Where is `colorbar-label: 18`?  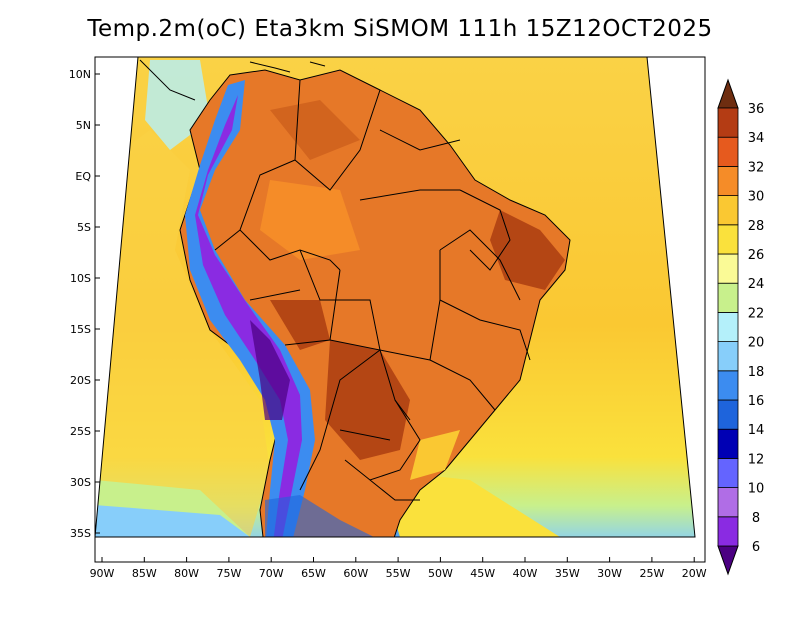 colorbar-label: 18 is located at coordinates (756, 372).